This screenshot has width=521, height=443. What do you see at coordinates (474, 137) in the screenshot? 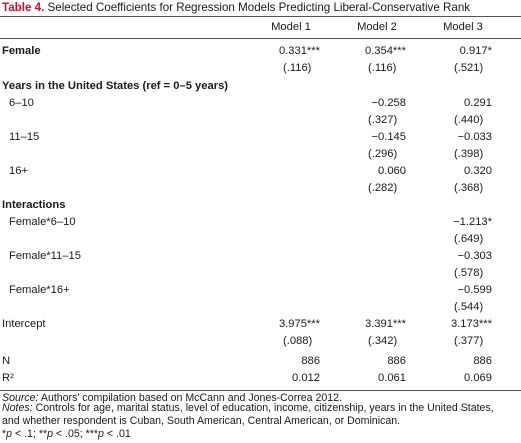
I see `coef-m3: −0.033` at bounding box center [474, 137].